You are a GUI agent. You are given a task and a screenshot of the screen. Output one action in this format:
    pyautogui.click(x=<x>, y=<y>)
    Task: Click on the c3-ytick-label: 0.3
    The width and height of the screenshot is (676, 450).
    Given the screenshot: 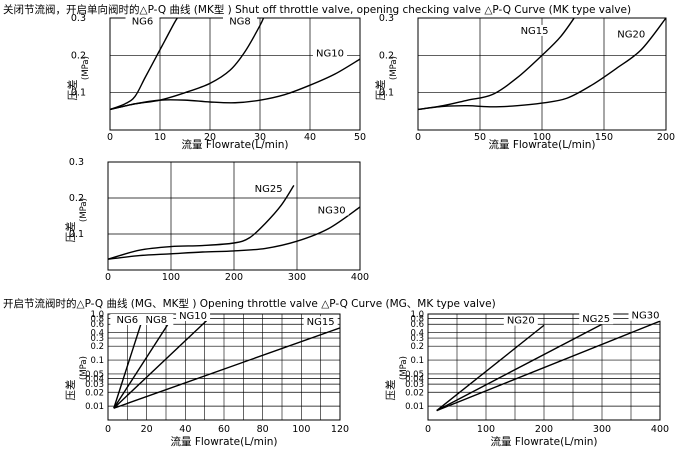 What is the action you would take?
    pyautogui.click(x=76, y=162)
    